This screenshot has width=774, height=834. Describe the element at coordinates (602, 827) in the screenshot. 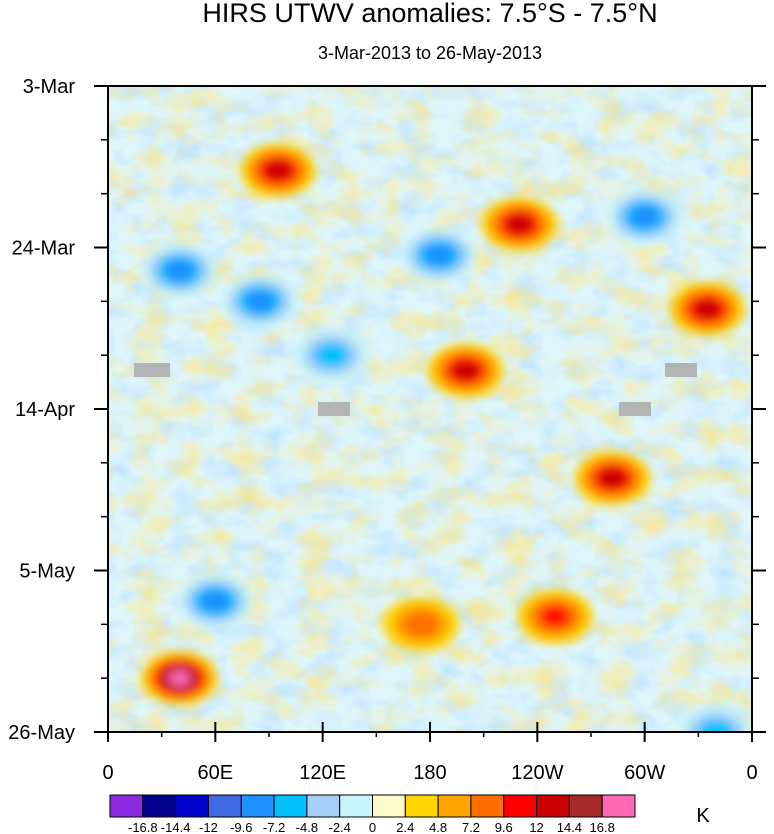

I see `colorbar-label: 16.8` at that location.